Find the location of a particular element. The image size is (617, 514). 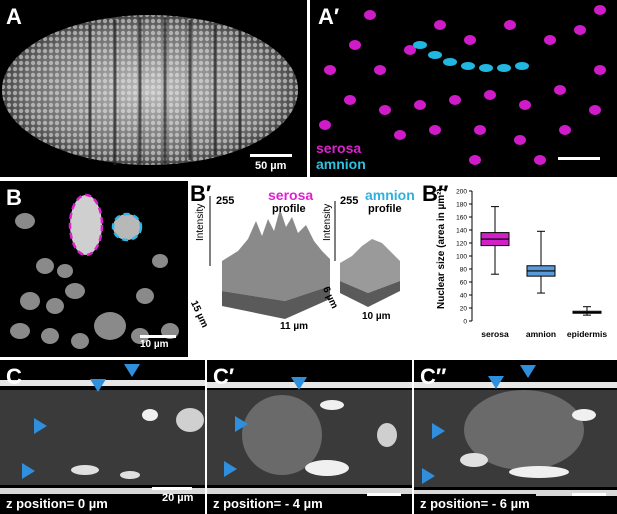

panel-label-a: A is located at coordinates (14, 16).